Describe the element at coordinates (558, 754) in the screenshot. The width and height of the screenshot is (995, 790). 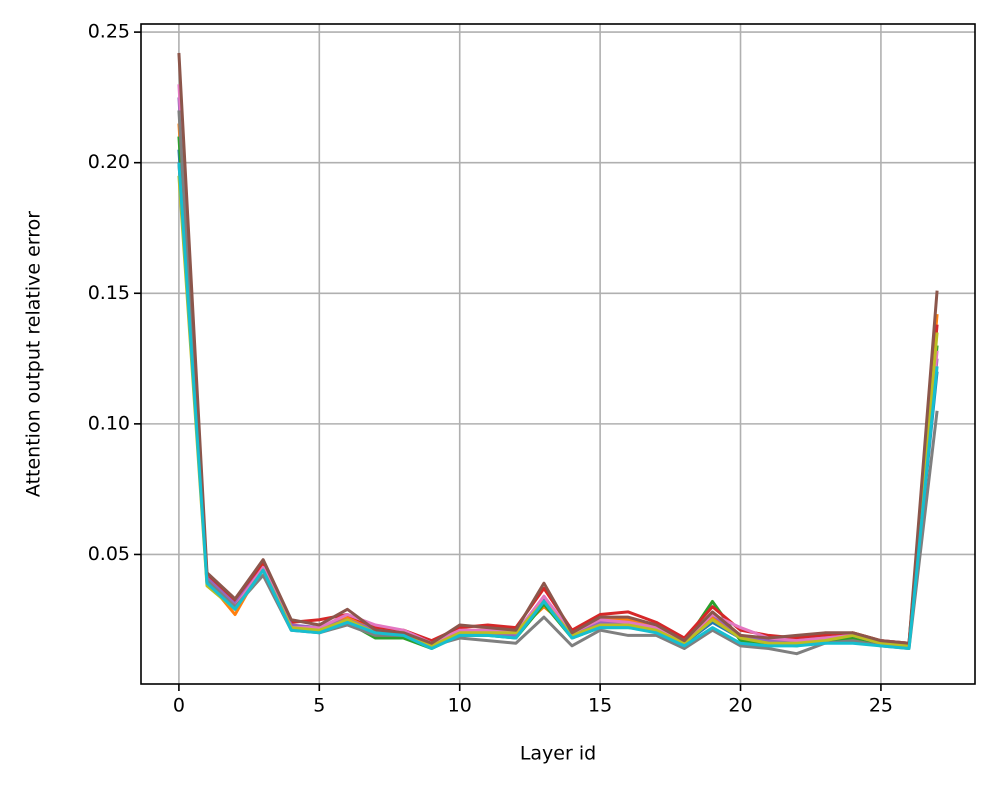
I see `x-axis-label: Layer id` at that location.